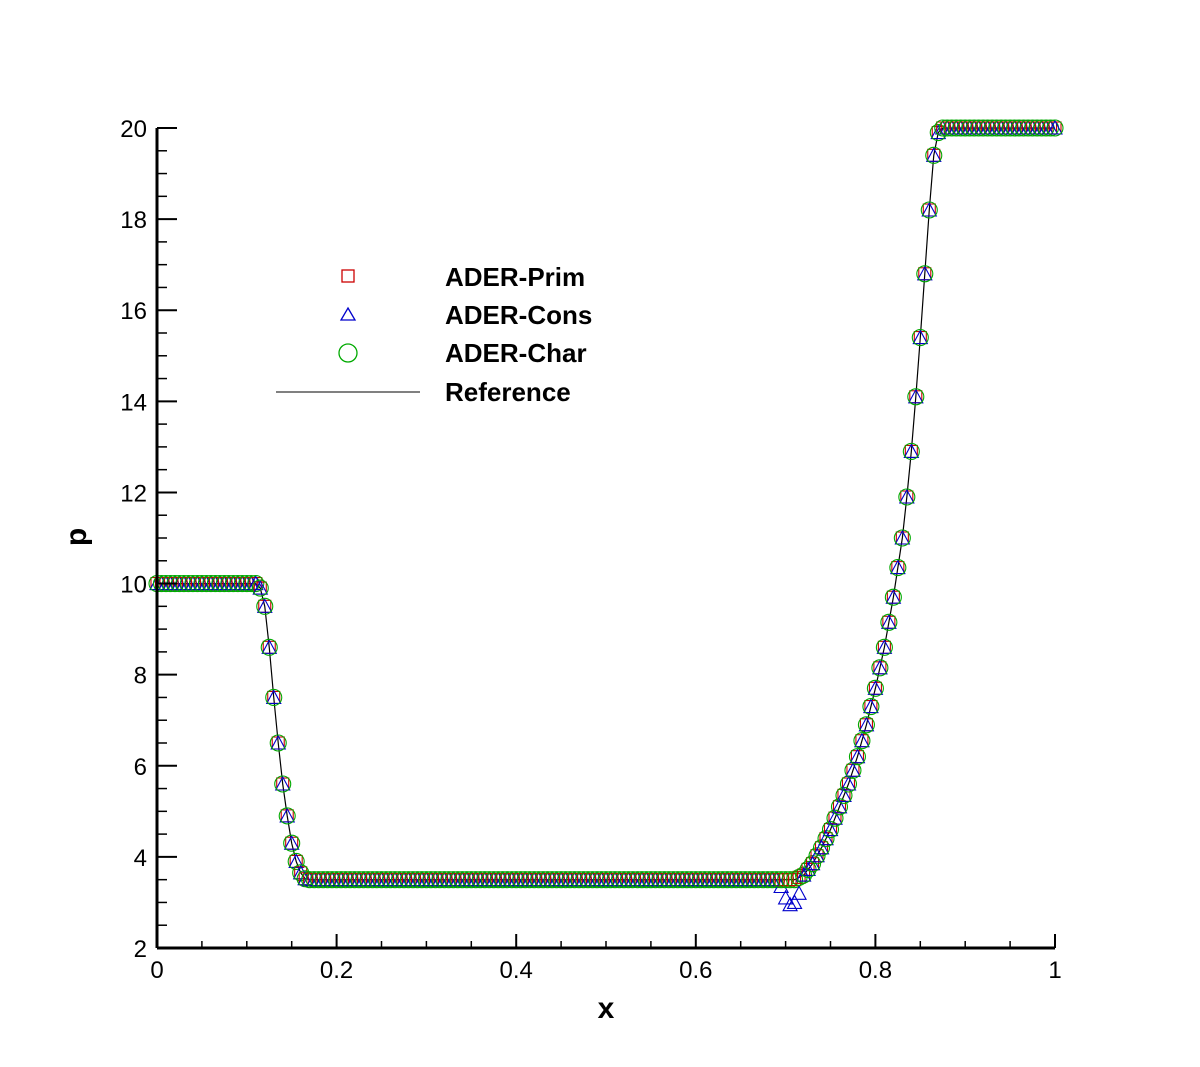 Image resolution: width=1200 pixels, height=1067 pixels. I want to click on x-tick-label: 0.6, so click(695, 970).